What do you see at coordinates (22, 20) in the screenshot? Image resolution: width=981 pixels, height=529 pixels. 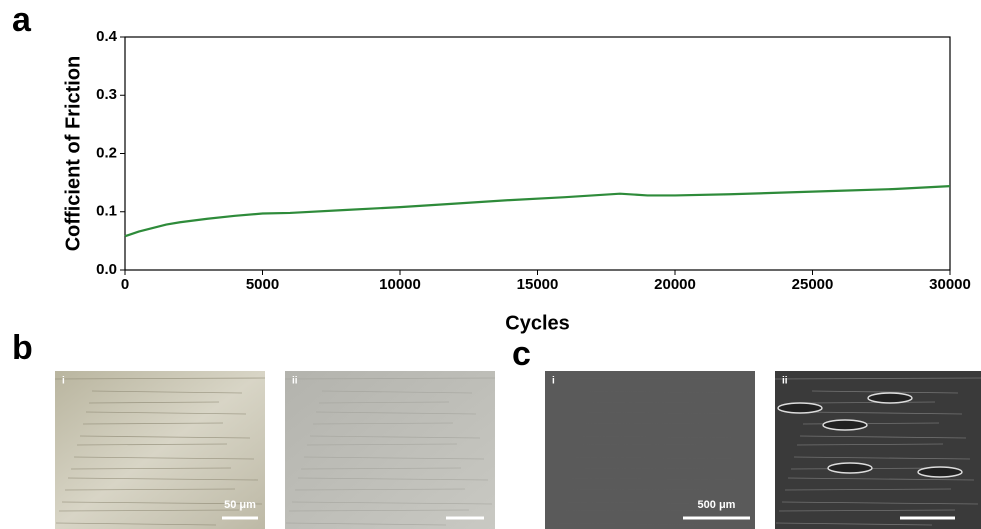 I see `panel-label: a` at bounding box center [22, 20].